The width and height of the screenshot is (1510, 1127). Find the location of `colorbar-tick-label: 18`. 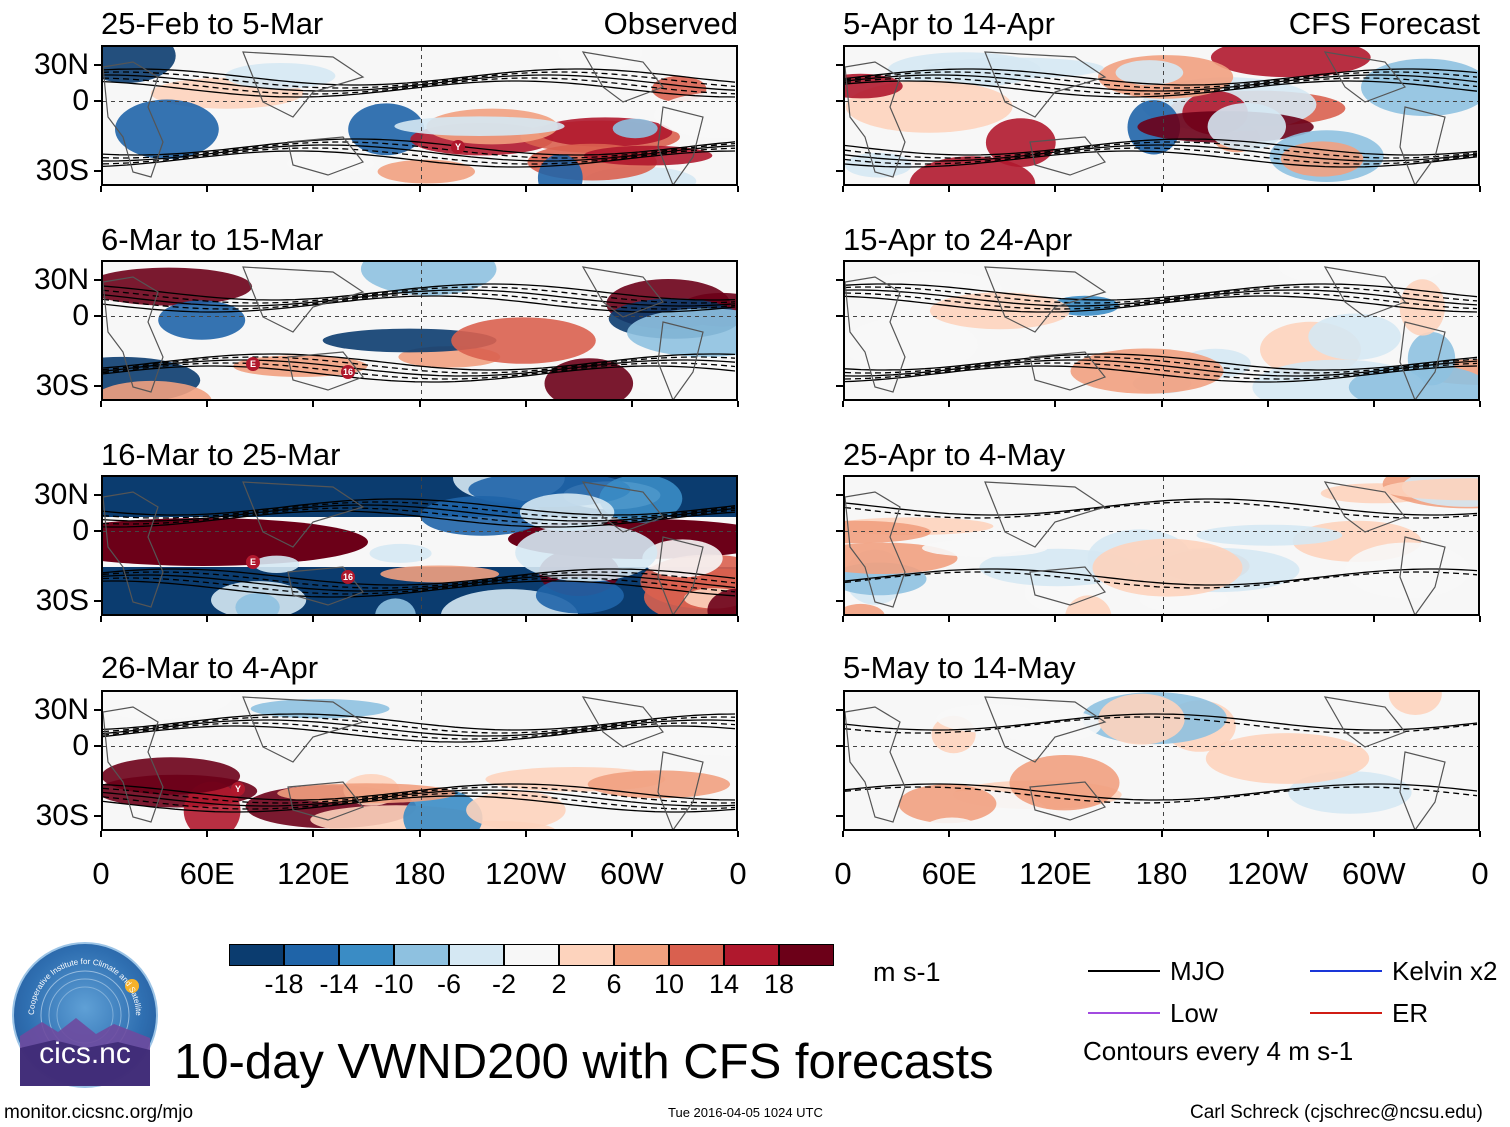

colorbar-tick-label: 18 is located at coordinates (779, 984).